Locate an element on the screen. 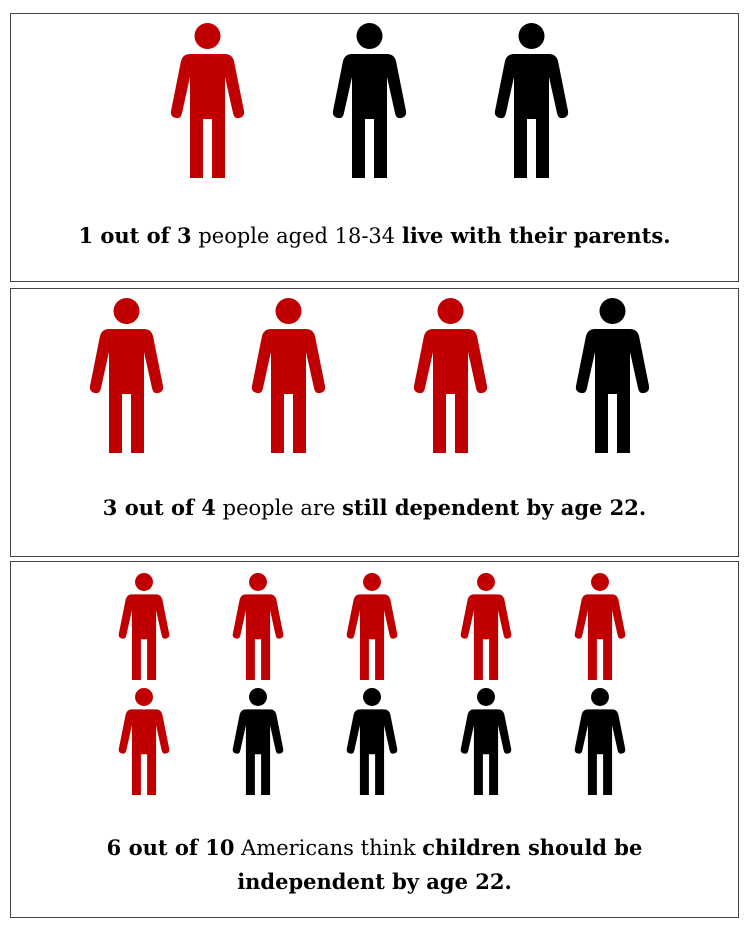 The width and height of the screenshot is (750, 928). caption-segment: 1 out of 3 is located at coordinates (135, 235).